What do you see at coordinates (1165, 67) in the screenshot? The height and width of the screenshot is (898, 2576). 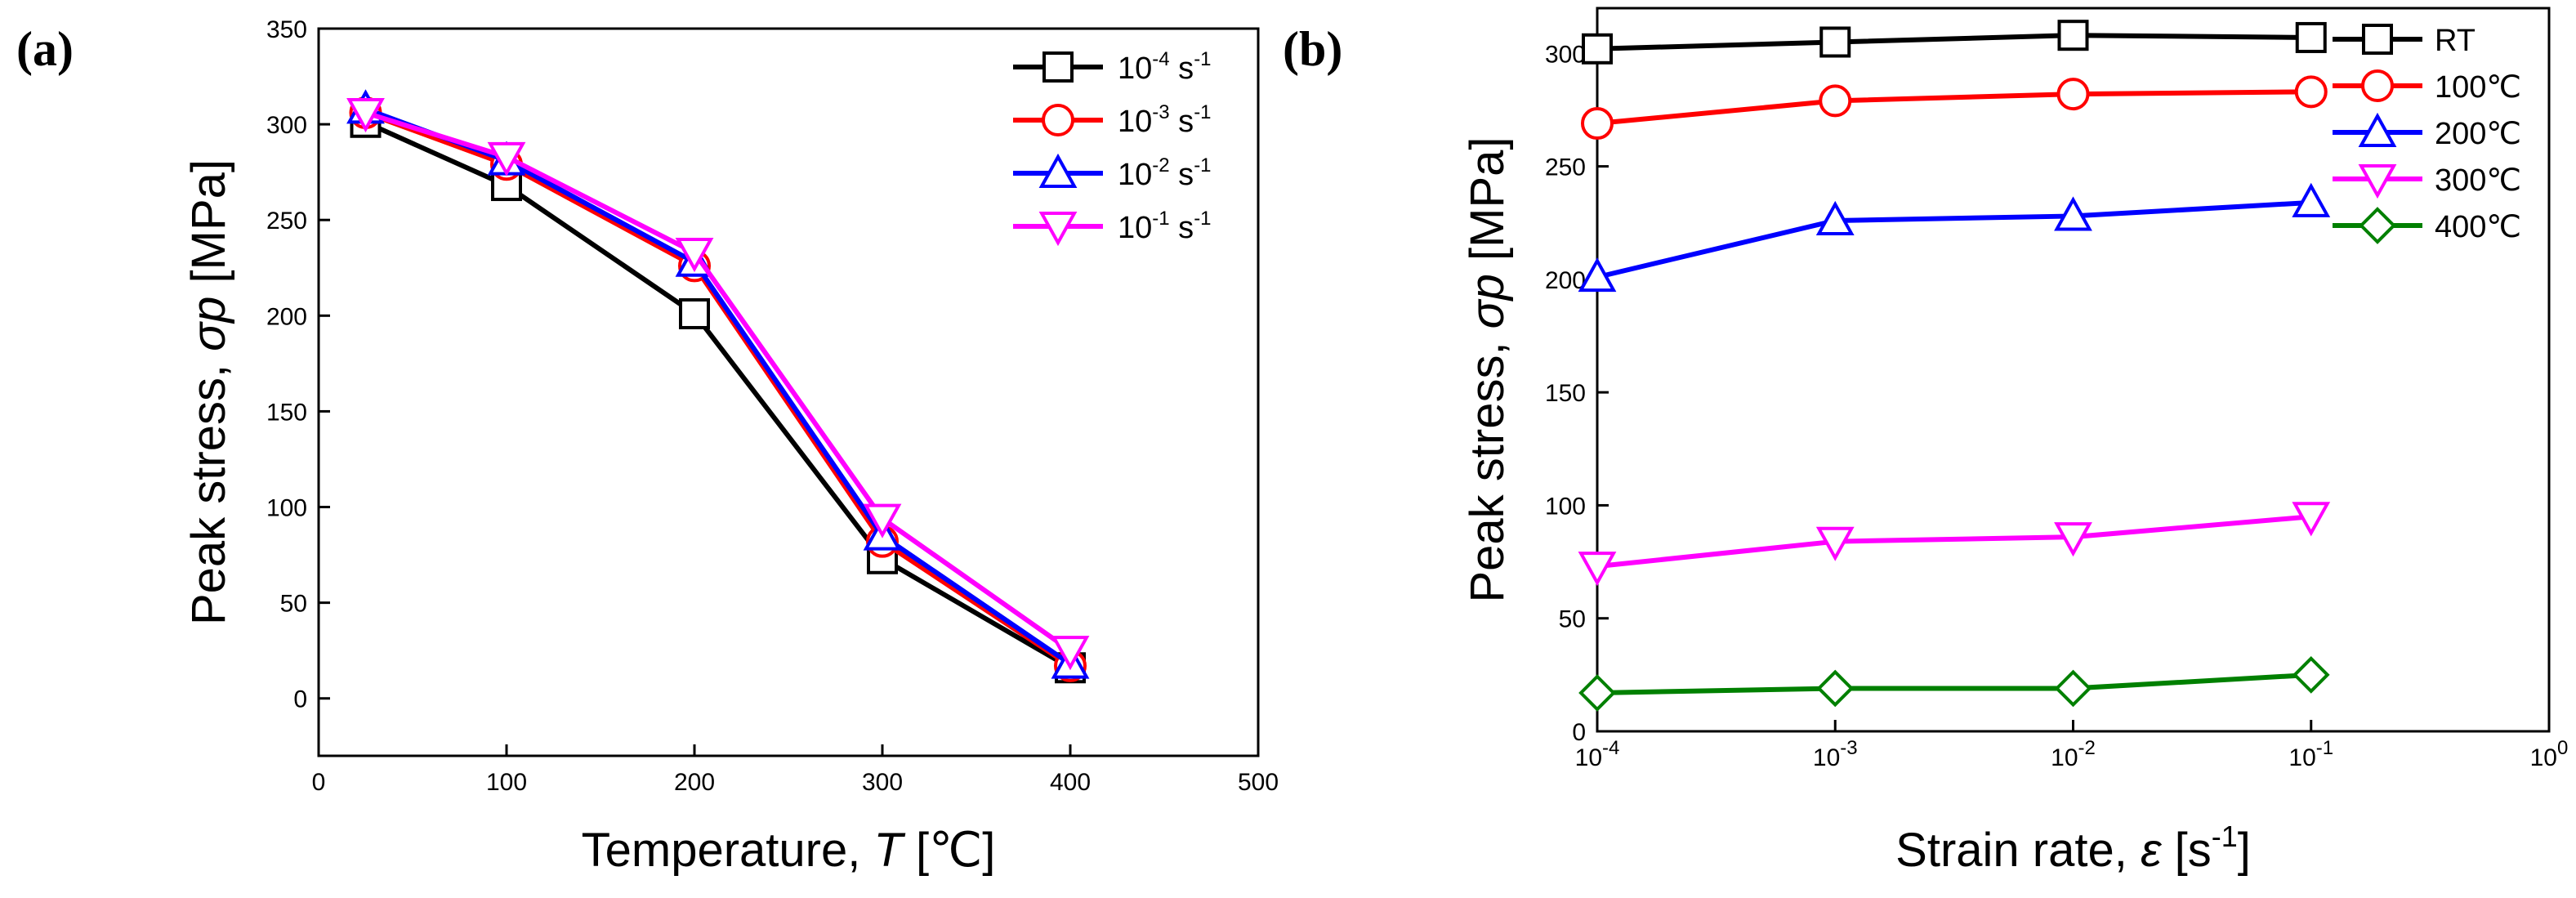 I see `legend-entry: 10-4 s-1` at bounding box center [1165, 67].